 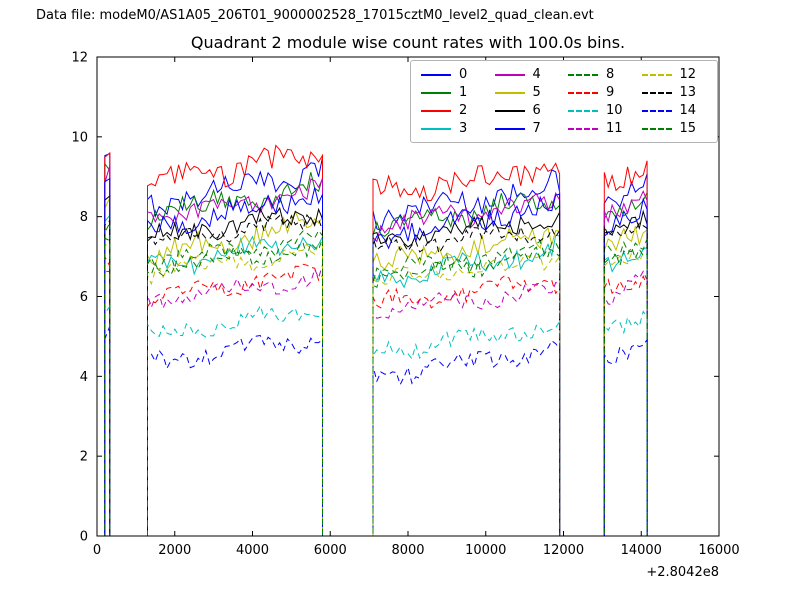 What do you see at coordinates (718, 550) in the screenshot?
I see `x-tick-label: 16000` at bounding box center [718, 550].